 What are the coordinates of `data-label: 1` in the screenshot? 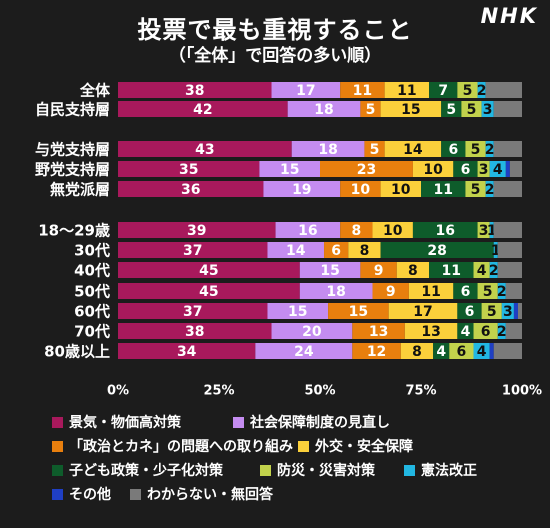 It's located at (492, 231).